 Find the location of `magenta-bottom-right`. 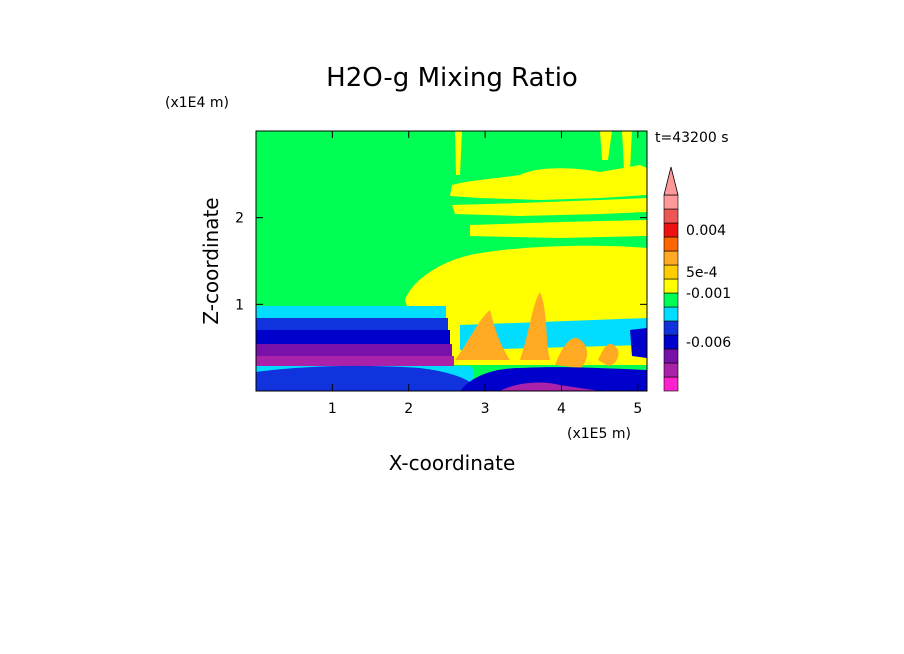

magenta-bottom-right is located at coordinates (550, 386).